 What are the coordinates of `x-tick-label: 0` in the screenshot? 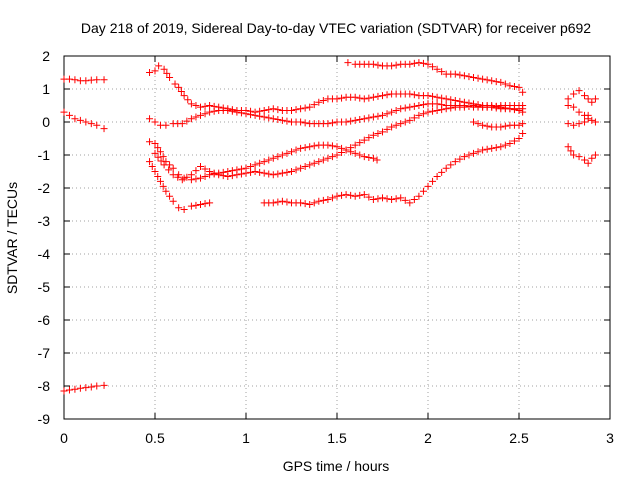 It's located at (64, 438).